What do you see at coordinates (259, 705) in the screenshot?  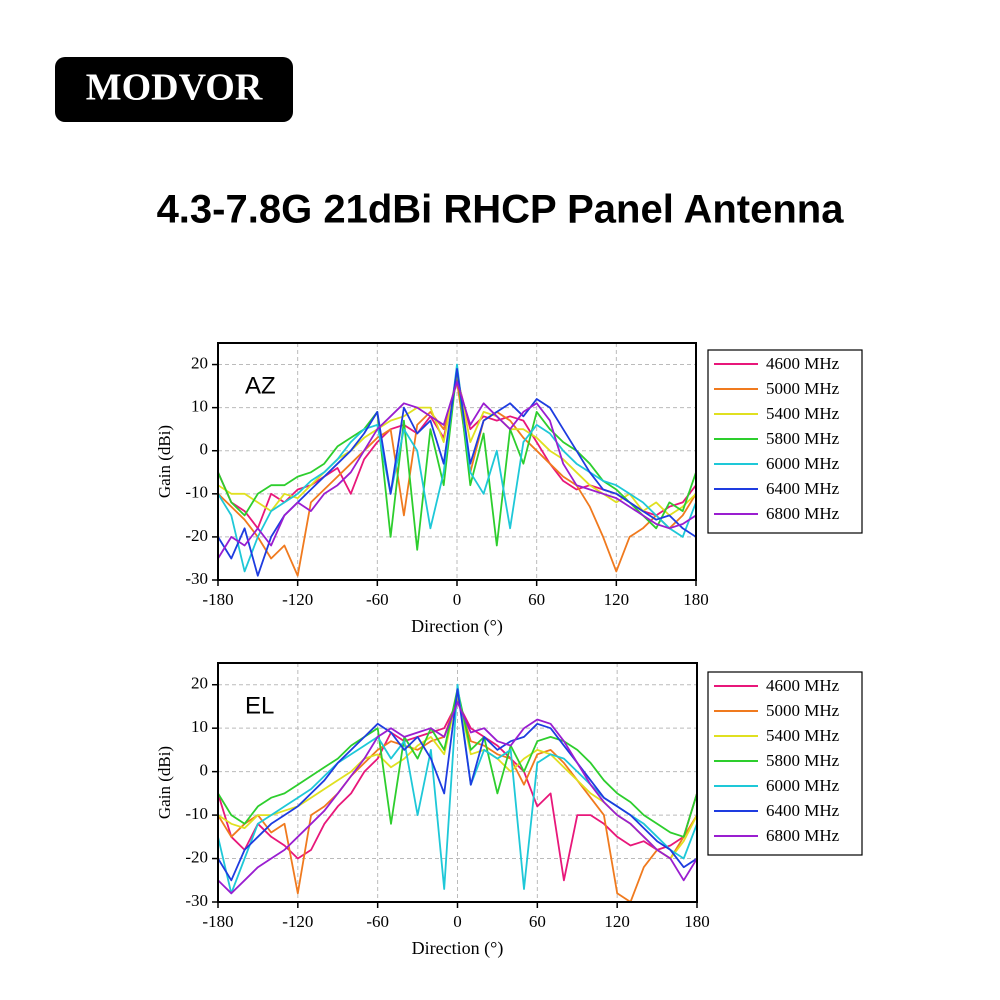 I see `panel-label: EL` at bounding box center [259, 705].